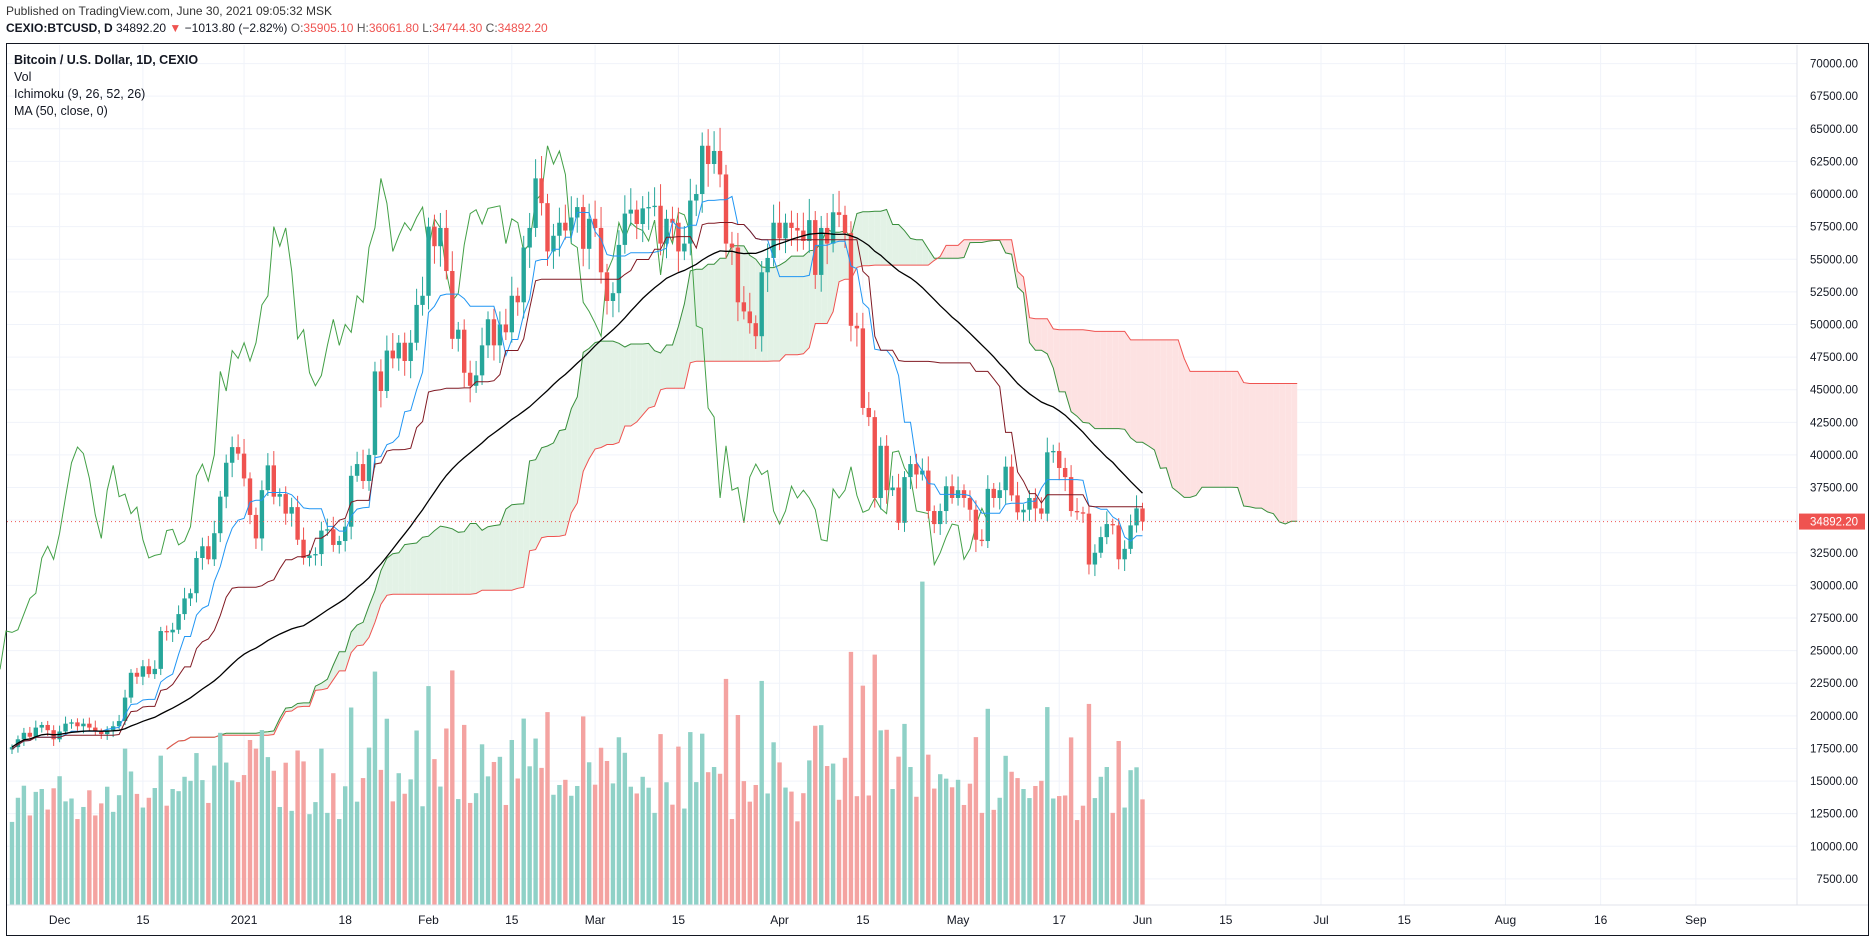 This screenshot has height=940, width=1876. I want to click on high-label: H:, so click(362, 28).